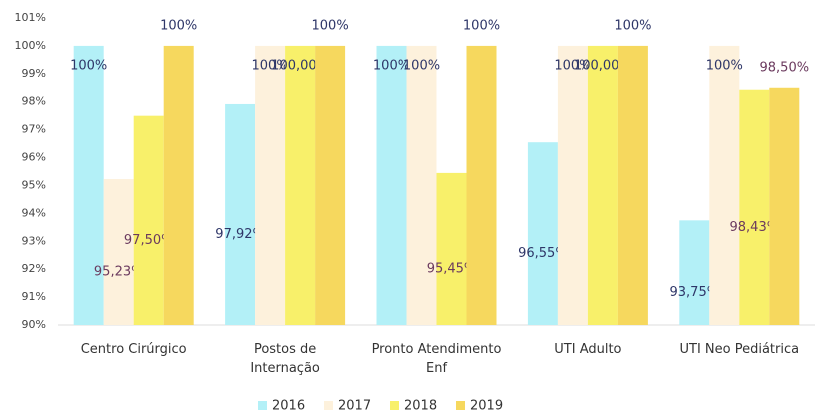 The image size is (817, 414). What do you see at coordinates (452, 268) in the screenshot?
I see `data-label: 95,45%` at bounding box center [452, 268].